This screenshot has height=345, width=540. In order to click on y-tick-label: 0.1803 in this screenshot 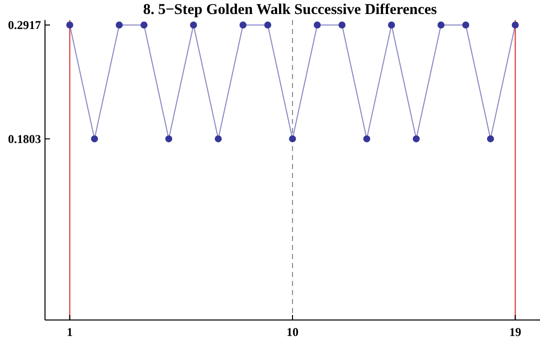, I will do `click(24, 139)`.